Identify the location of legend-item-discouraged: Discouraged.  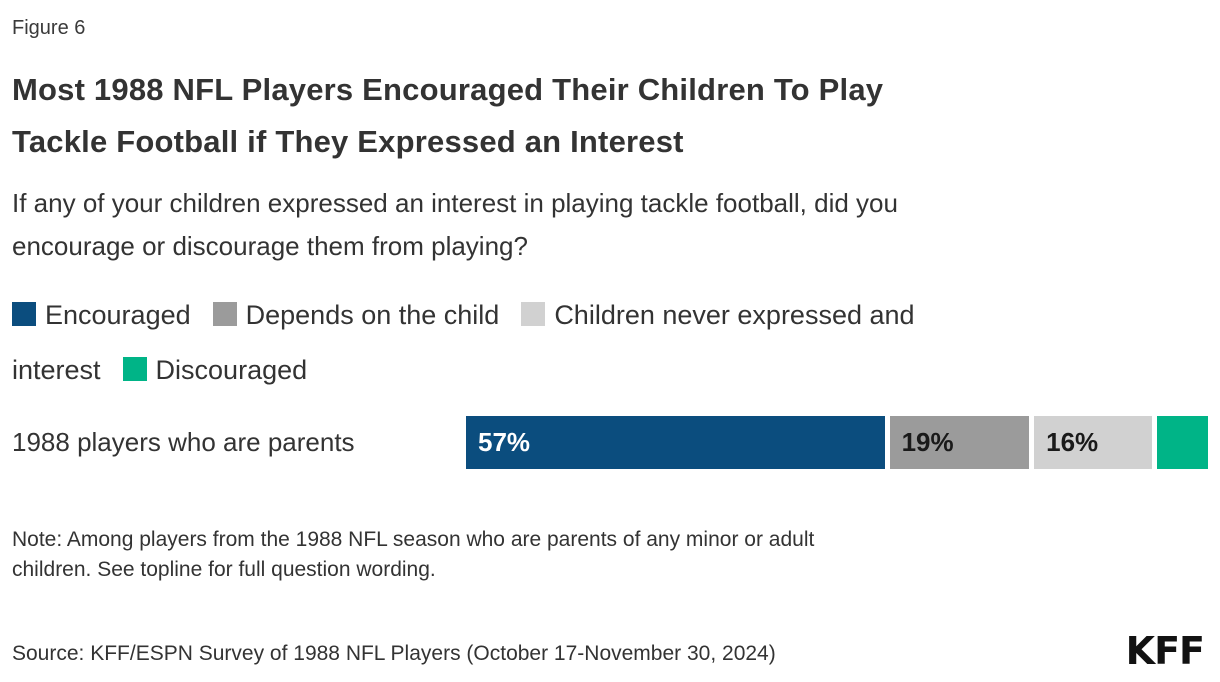
(215, 370).